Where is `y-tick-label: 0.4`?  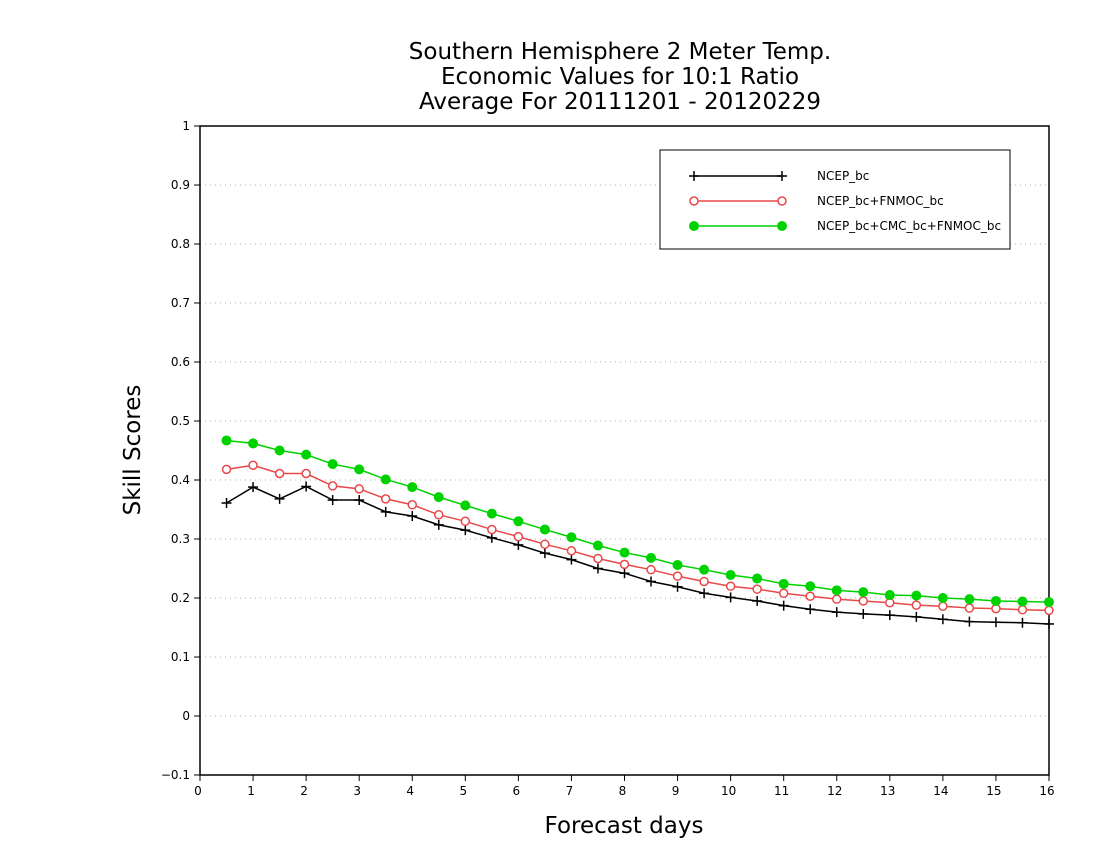 y-tick-label: 0.4 is located at coordinates (180, 480).